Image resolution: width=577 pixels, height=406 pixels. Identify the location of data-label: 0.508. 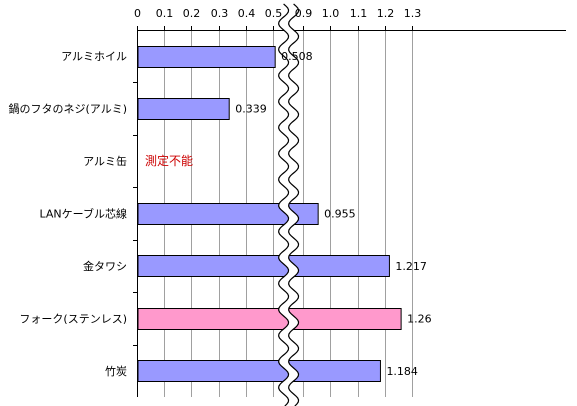
(297, 56).